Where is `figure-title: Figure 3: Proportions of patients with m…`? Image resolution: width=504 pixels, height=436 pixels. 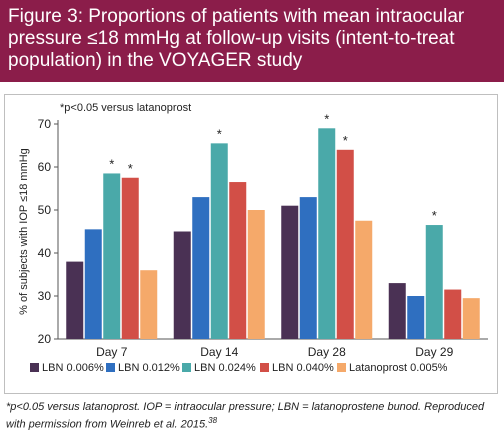 figure-title: Figure 3: Proportions of patients with m… is located at coordinates (236, 38).